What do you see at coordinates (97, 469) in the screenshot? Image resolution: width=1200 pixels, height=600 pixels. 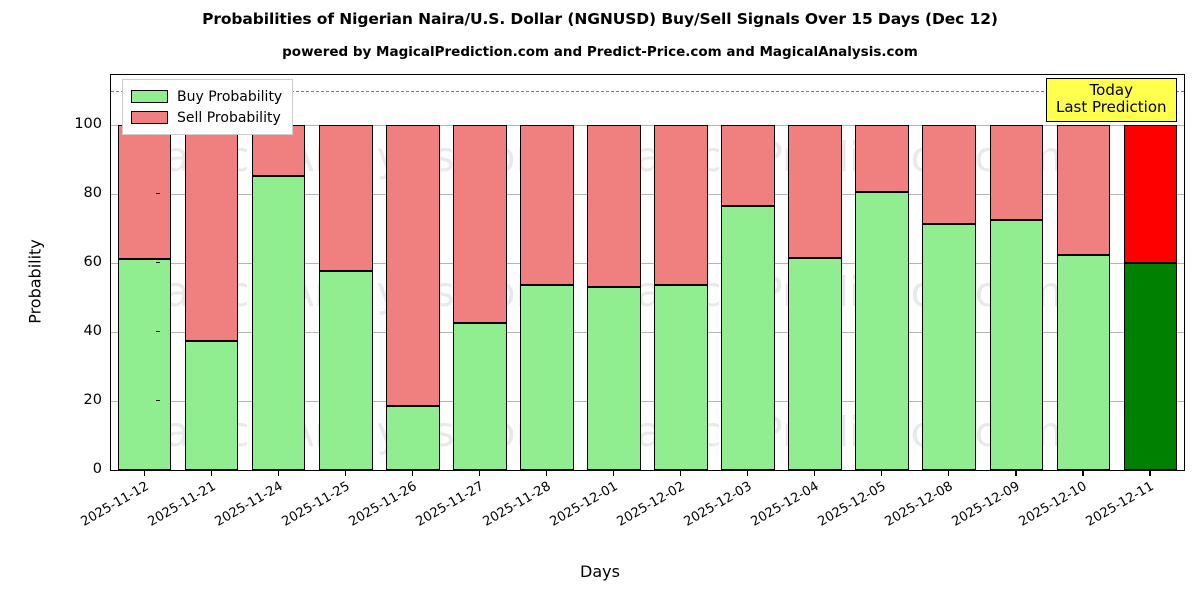 I see `y-tick-label: 0` at bounding box center [97, 469].